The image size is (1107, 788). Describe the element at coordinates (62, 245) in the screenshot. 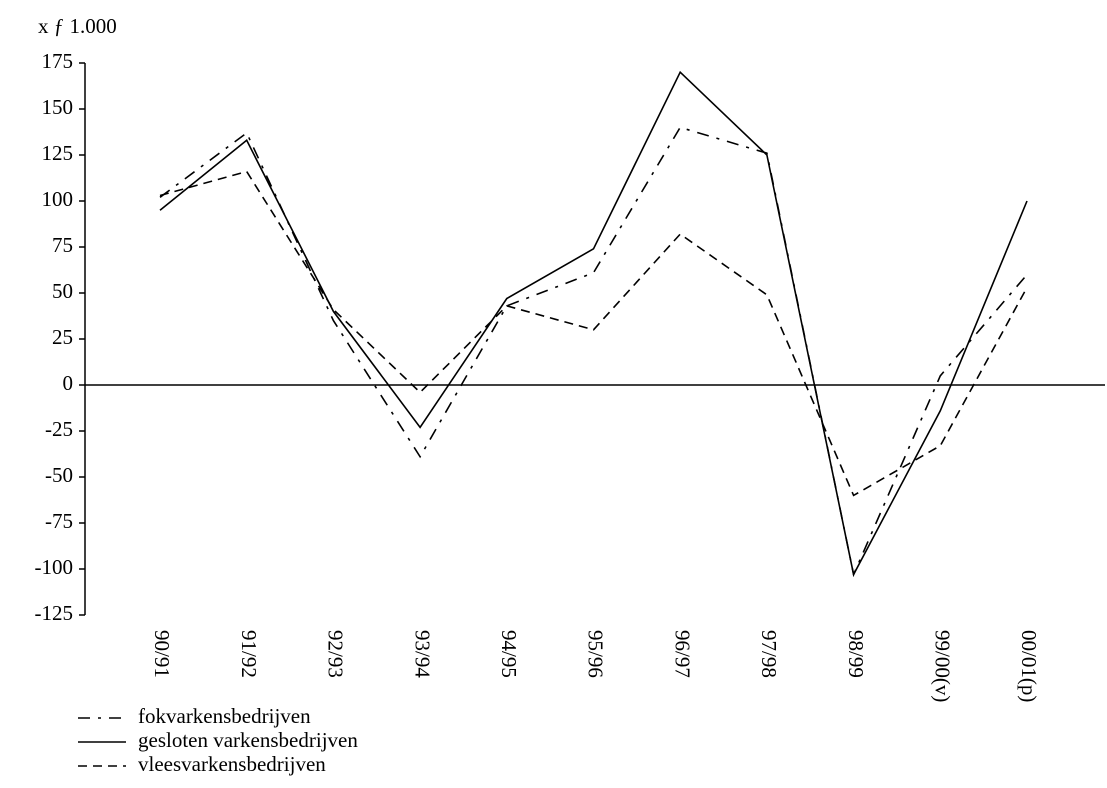

I see `y-tick-label: 75` at that location.